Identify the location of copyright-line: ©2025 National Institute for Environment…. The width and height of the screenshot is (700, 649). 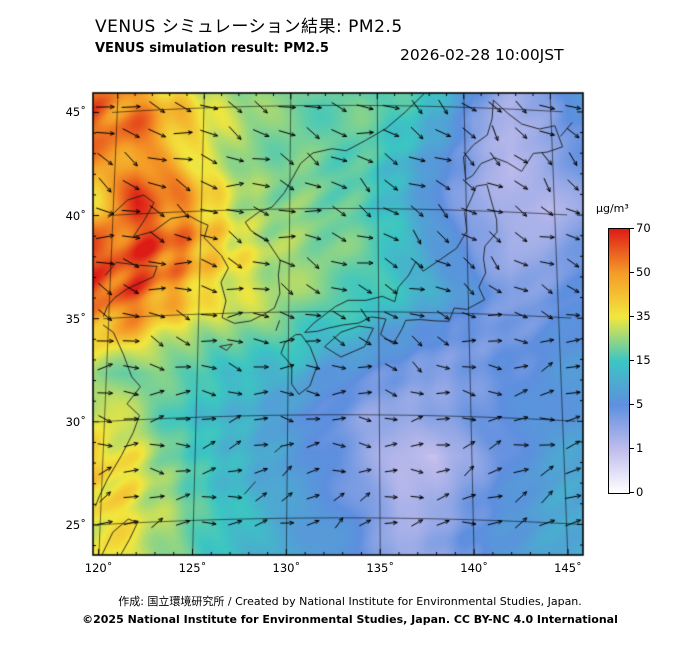
(350, 619).